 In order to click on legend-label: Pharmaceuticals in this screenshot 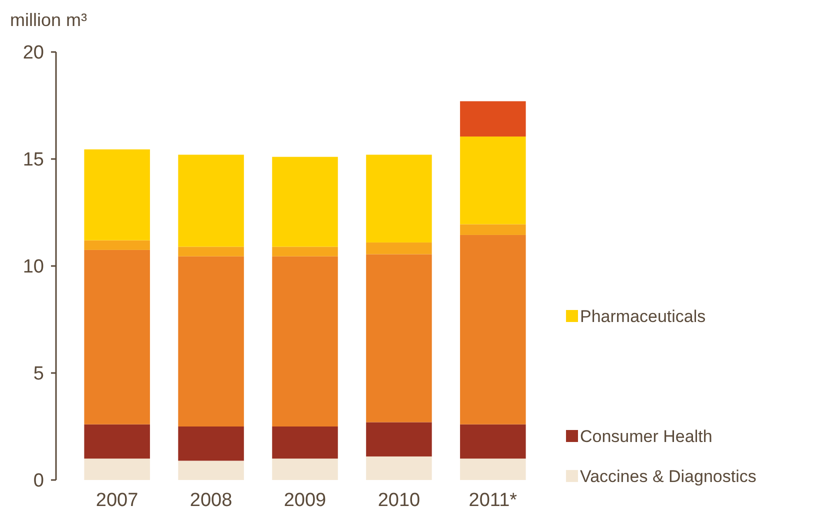, I will do `click(643, 316)`.